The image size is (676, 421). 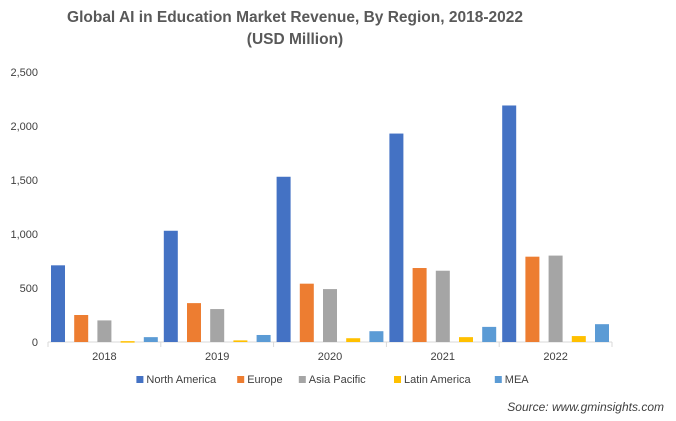 What do you see at coordinates (81, 328) in the screenshot?
I see `bar-europe-2018` at bounding box center [81, 328].